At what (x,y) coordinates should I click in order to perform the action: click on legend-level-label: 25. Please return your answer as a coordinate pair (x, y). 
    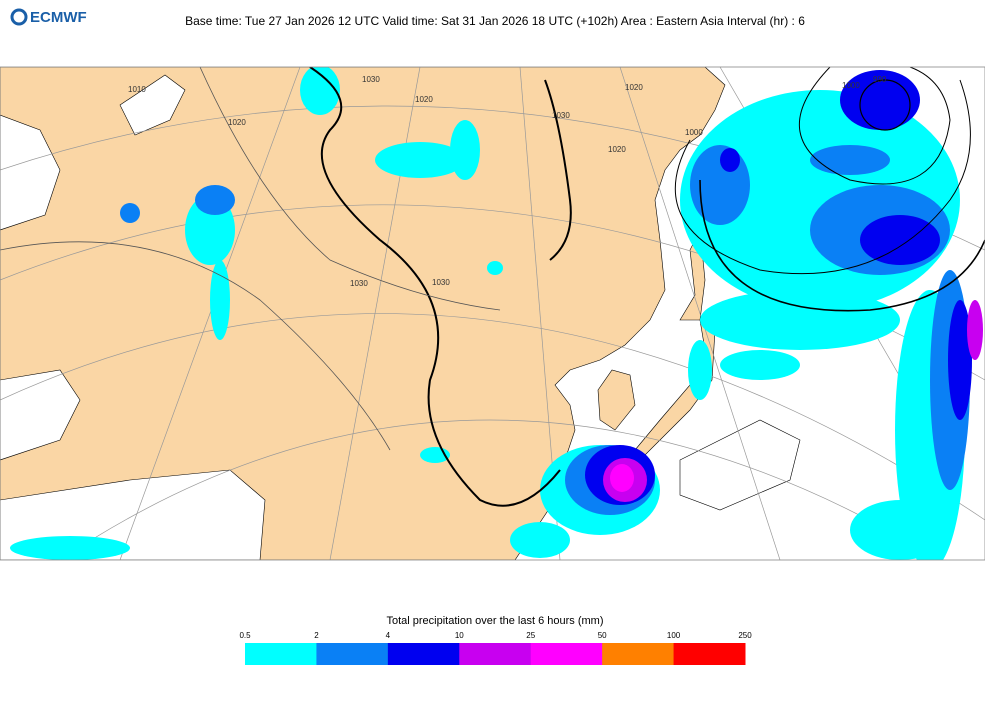
    Looking at the image, I should click on (530, 635).